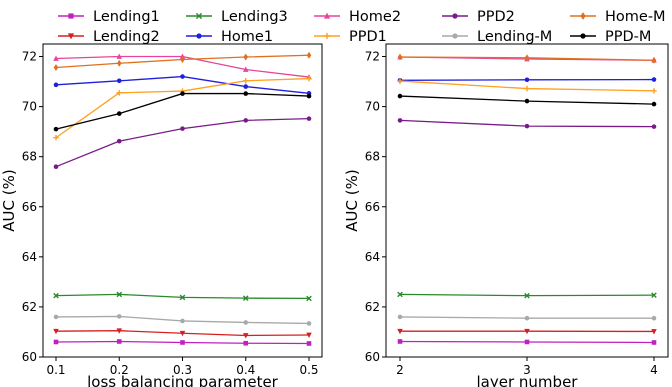 The height and width of the screenshot is (387, 672). I want to click on x-tick-label: 4, so click(654, 370).